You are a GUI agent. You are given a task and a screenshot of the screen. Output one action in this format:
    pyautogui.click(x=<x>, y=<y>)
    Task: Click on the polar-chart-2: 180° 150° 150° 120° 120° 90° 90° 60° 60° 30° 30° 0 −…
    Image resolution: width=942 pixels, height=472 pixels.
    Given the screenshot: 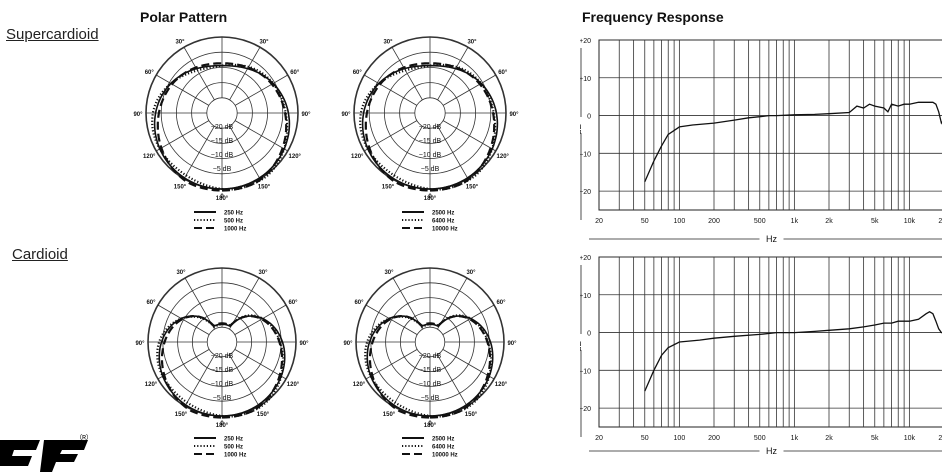 What is the action you would take?
    pyautogui.click(x=430, y=134)
    